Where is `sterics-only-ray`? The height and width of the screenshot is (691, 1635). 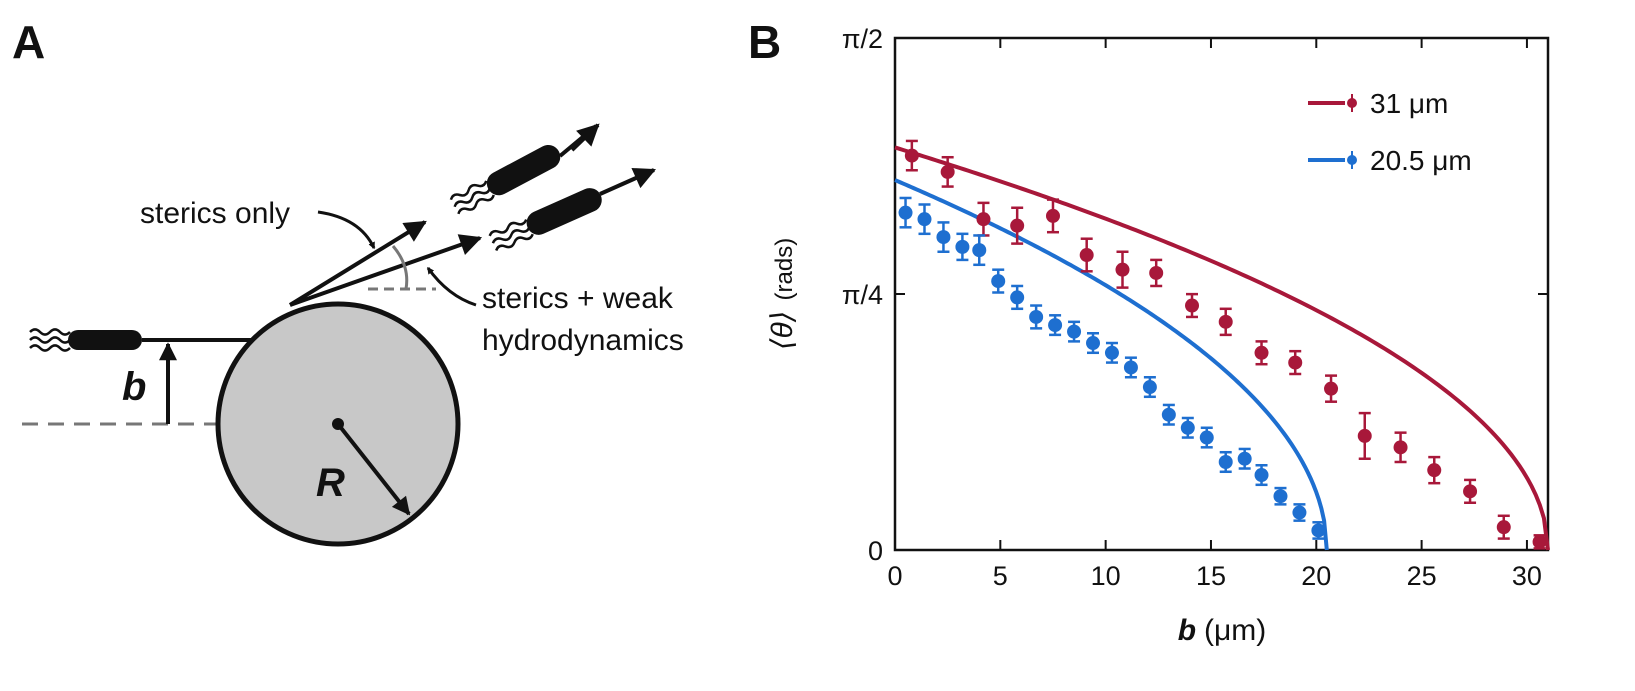 sterics-only-ray is located at coordinates (357, 263).